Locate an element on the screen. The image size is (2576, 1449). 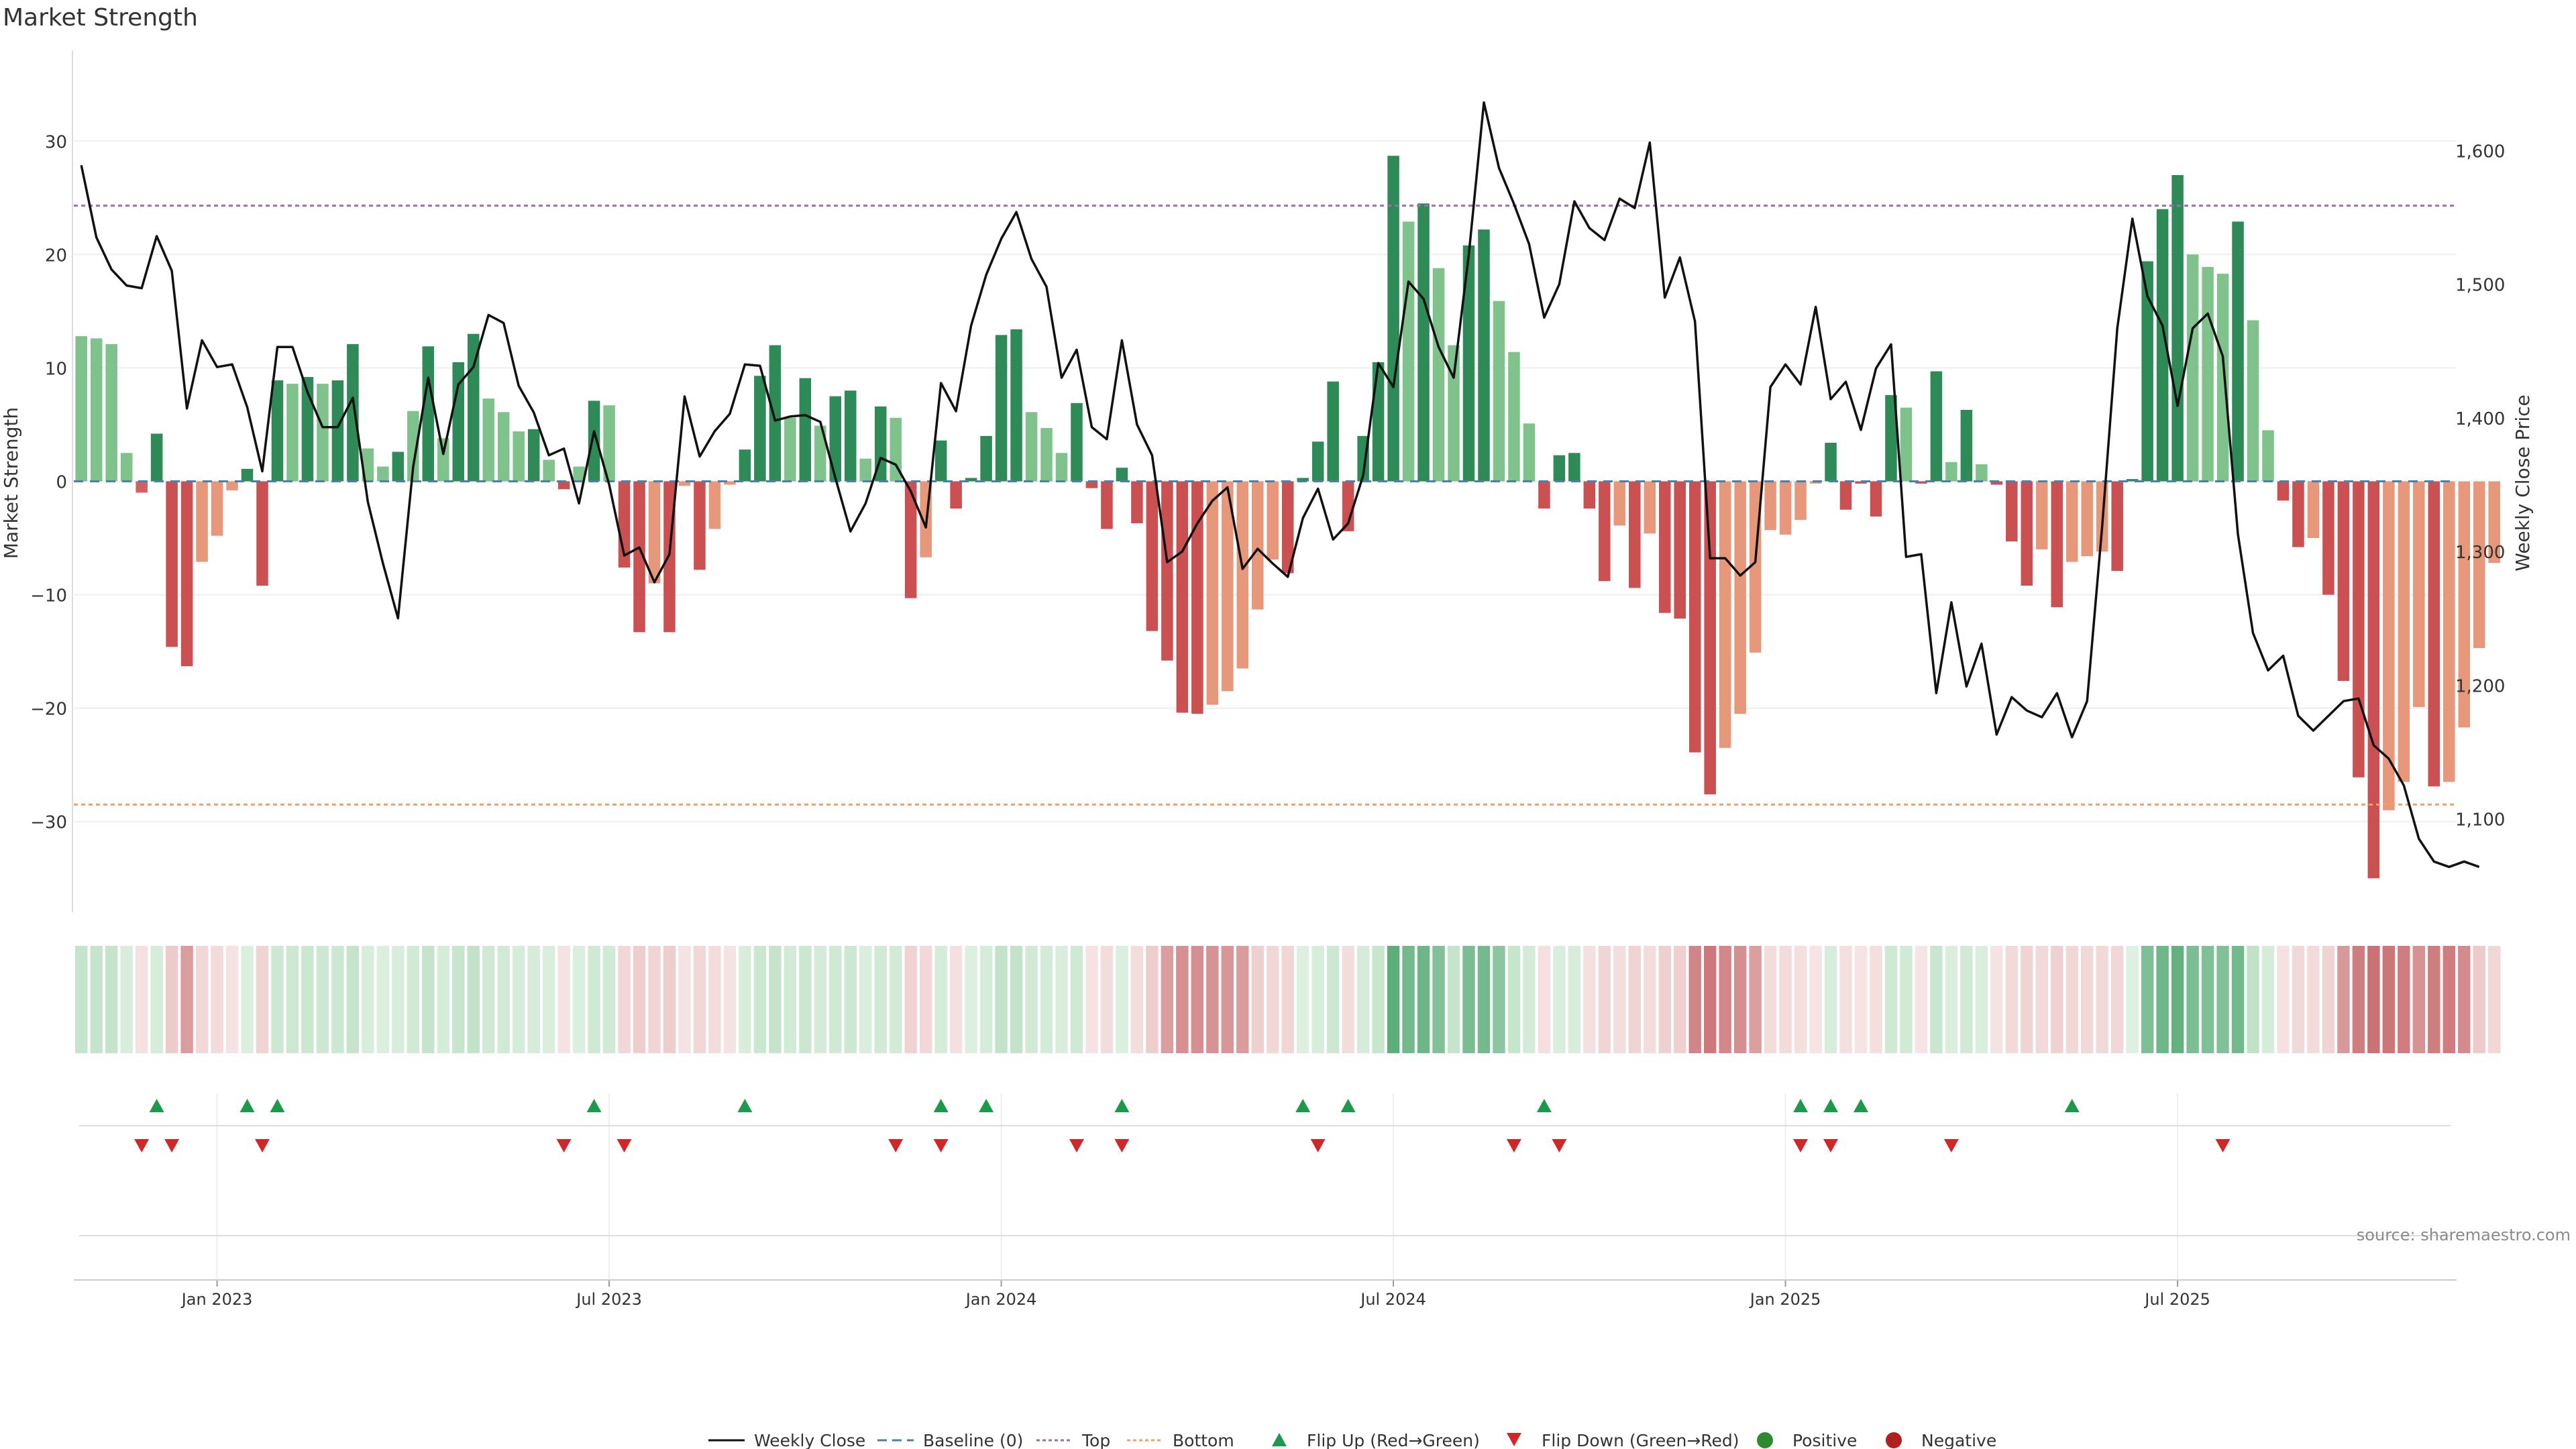
y-axis-title-right: Weekly Close Price is located at coordinates (2523, 482).